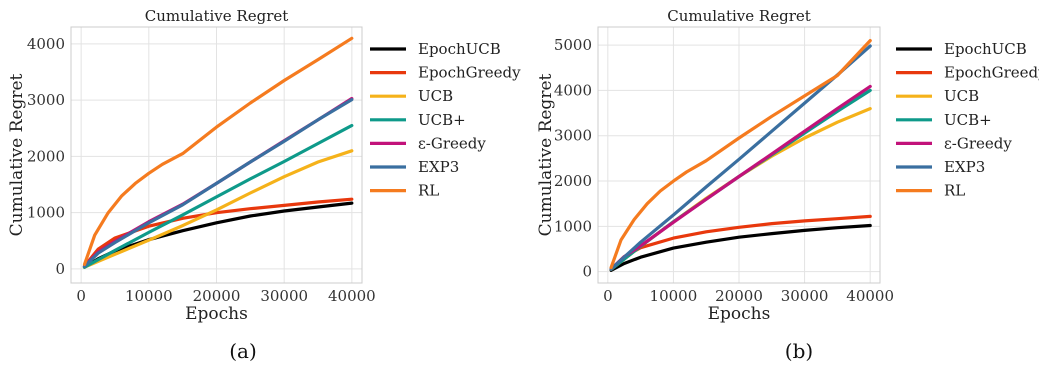  Describe the element at coordinates (573, 45) in the screenshot. I see `y-tick-label: 5000` at that location.